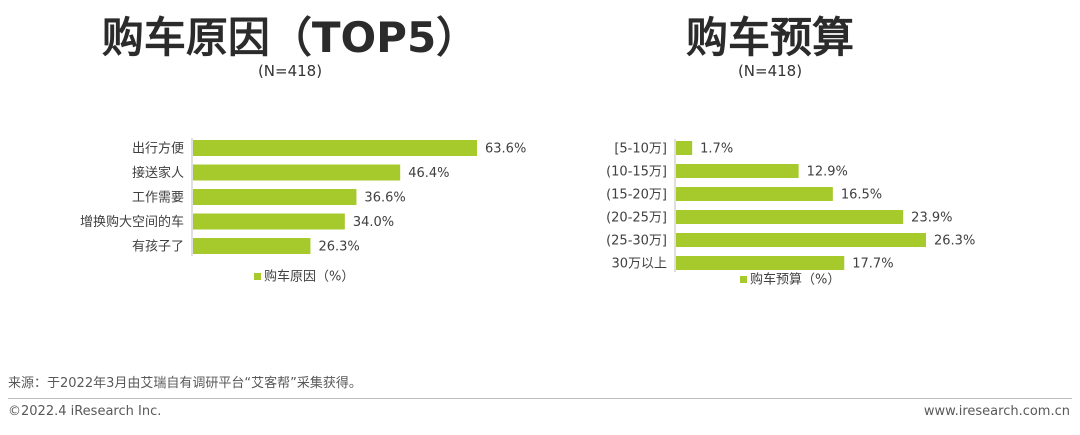 The image size is (1080, 435). I want to click on chart-2-value-label: 23.9%, so click(931, 218).